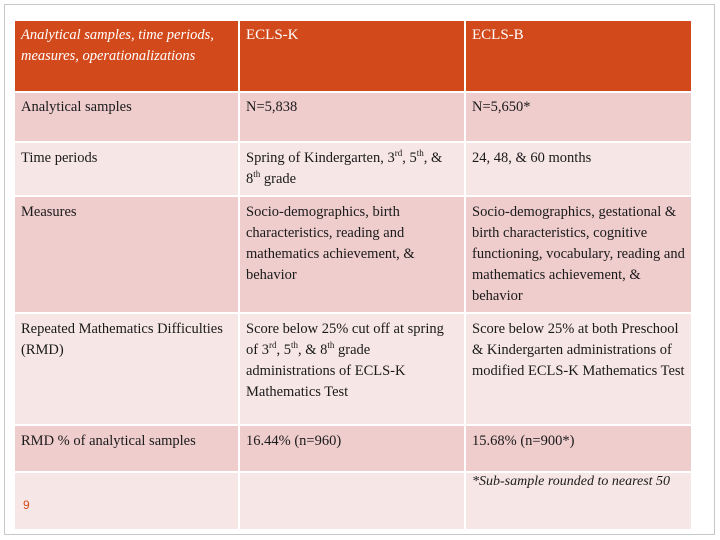  Describe the element at coordinates (26, 505) in the screenshot. I see `page-number: 9` at that location.